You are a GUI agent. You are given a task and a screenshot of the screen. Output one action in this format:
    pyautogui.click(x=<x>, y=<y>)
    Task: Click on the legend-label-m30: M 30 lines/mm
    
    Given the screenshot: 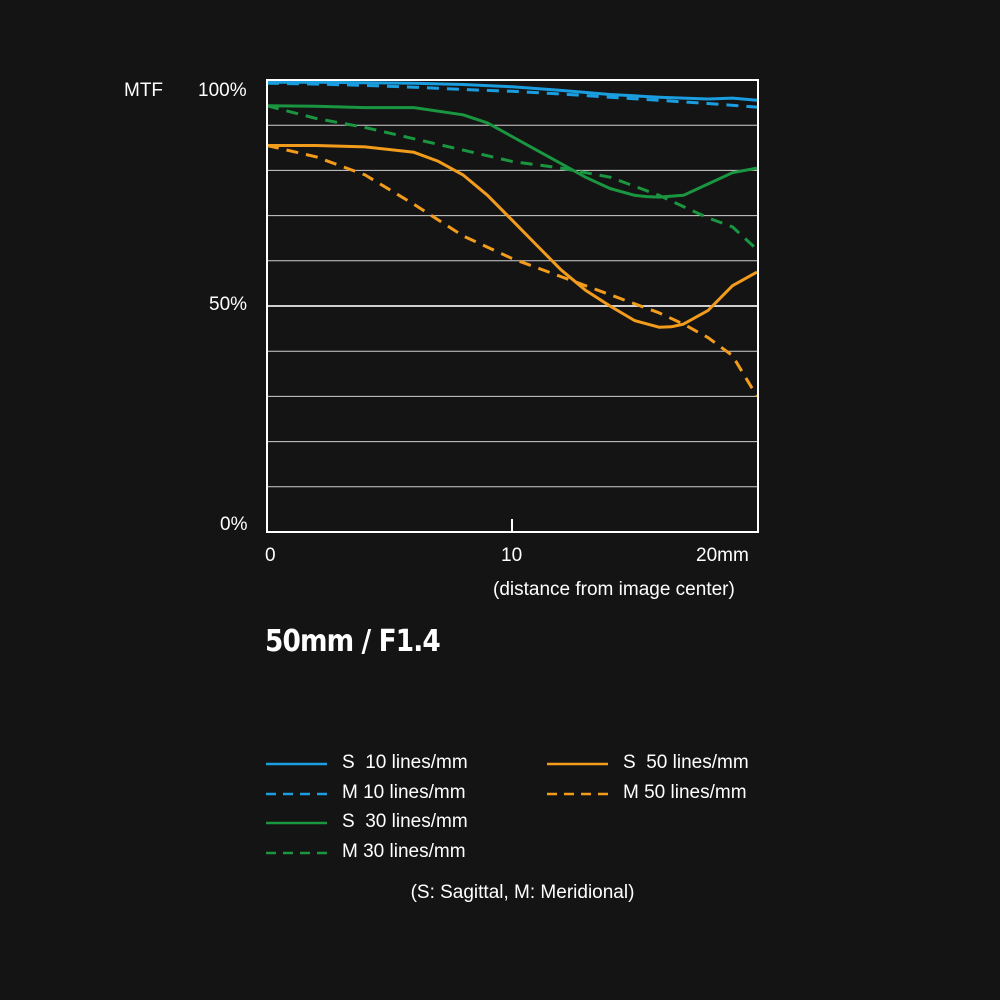 What is the action you would take?
    pyautogui.click(x=404, y=851)
    